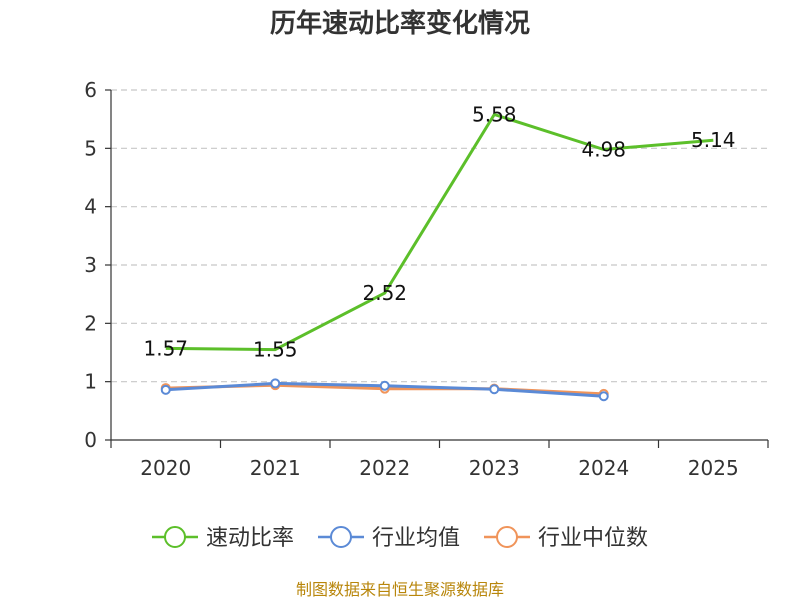  I want to click on data-label: 1.57, so click(165, 348).